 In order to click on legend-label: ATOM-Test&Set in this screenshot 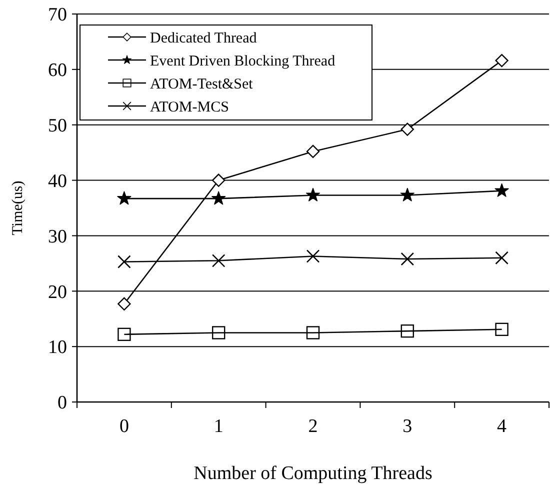, I will do `click(202, 84)`.